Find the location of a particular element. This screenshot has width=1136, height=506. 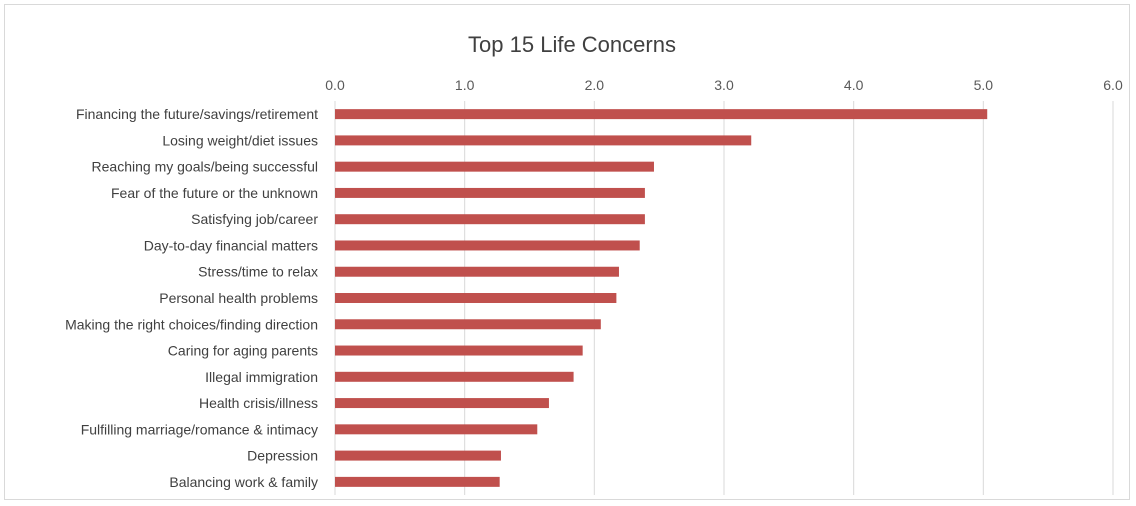

x-axis-ticks: 0.0 1.0 2.0 3.0 4.0 5.0 6.0 is located at coordinates (724, 85).